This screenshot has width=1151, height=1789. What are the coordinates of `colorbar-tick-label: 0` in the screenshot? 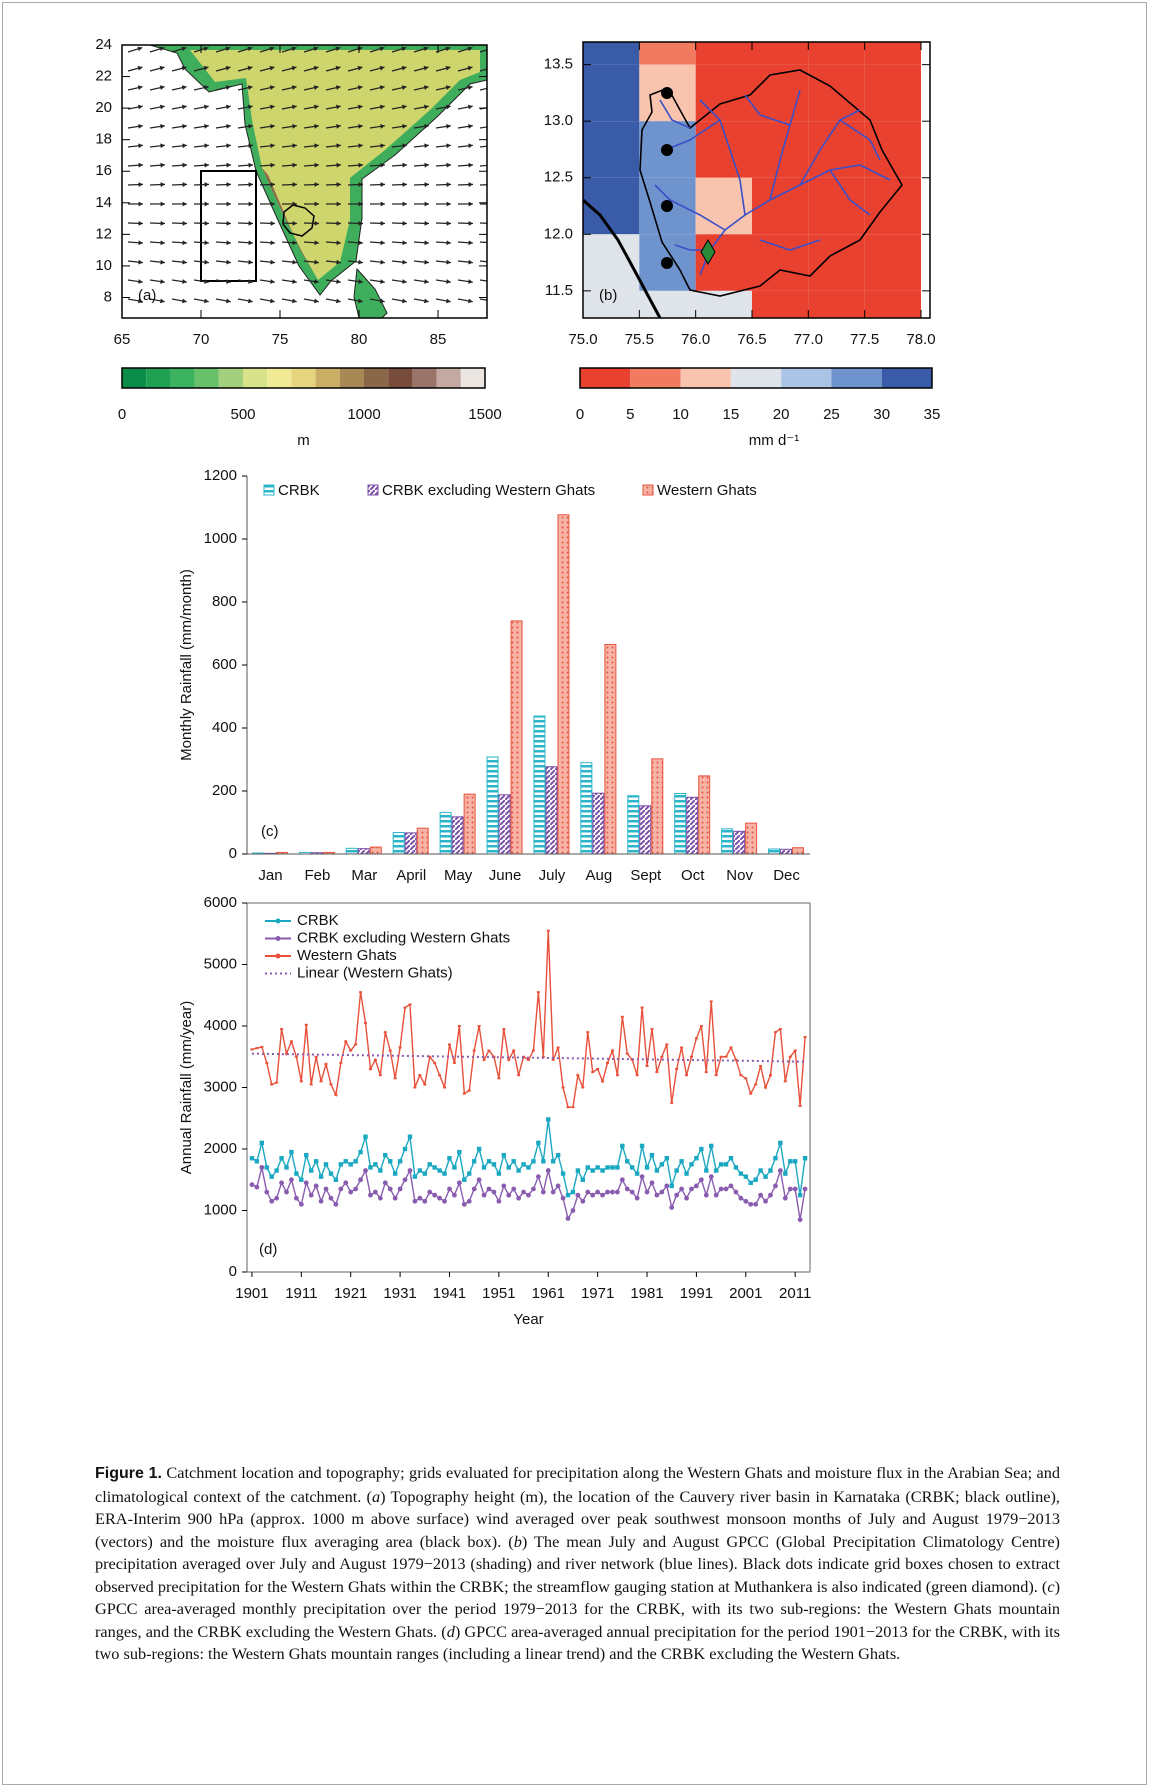 It's located at (580, 414).